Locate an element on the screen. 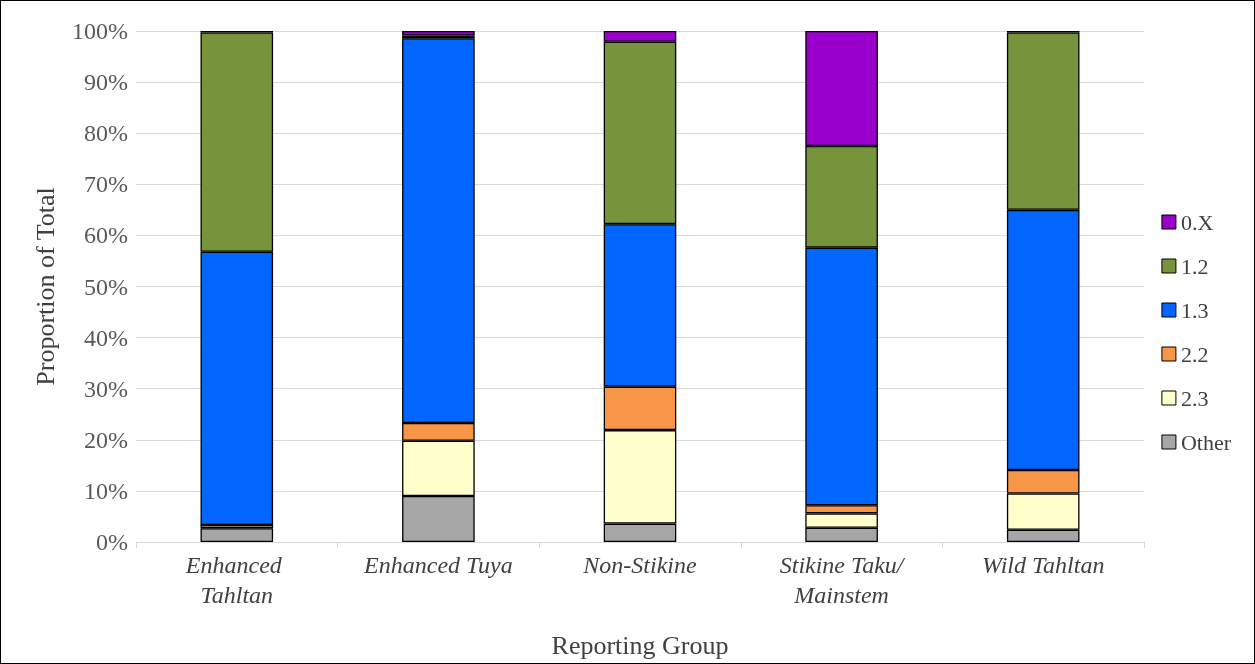  x-tick-label: Stikine Taku/Mainstem is located at coordinates (842, 580).